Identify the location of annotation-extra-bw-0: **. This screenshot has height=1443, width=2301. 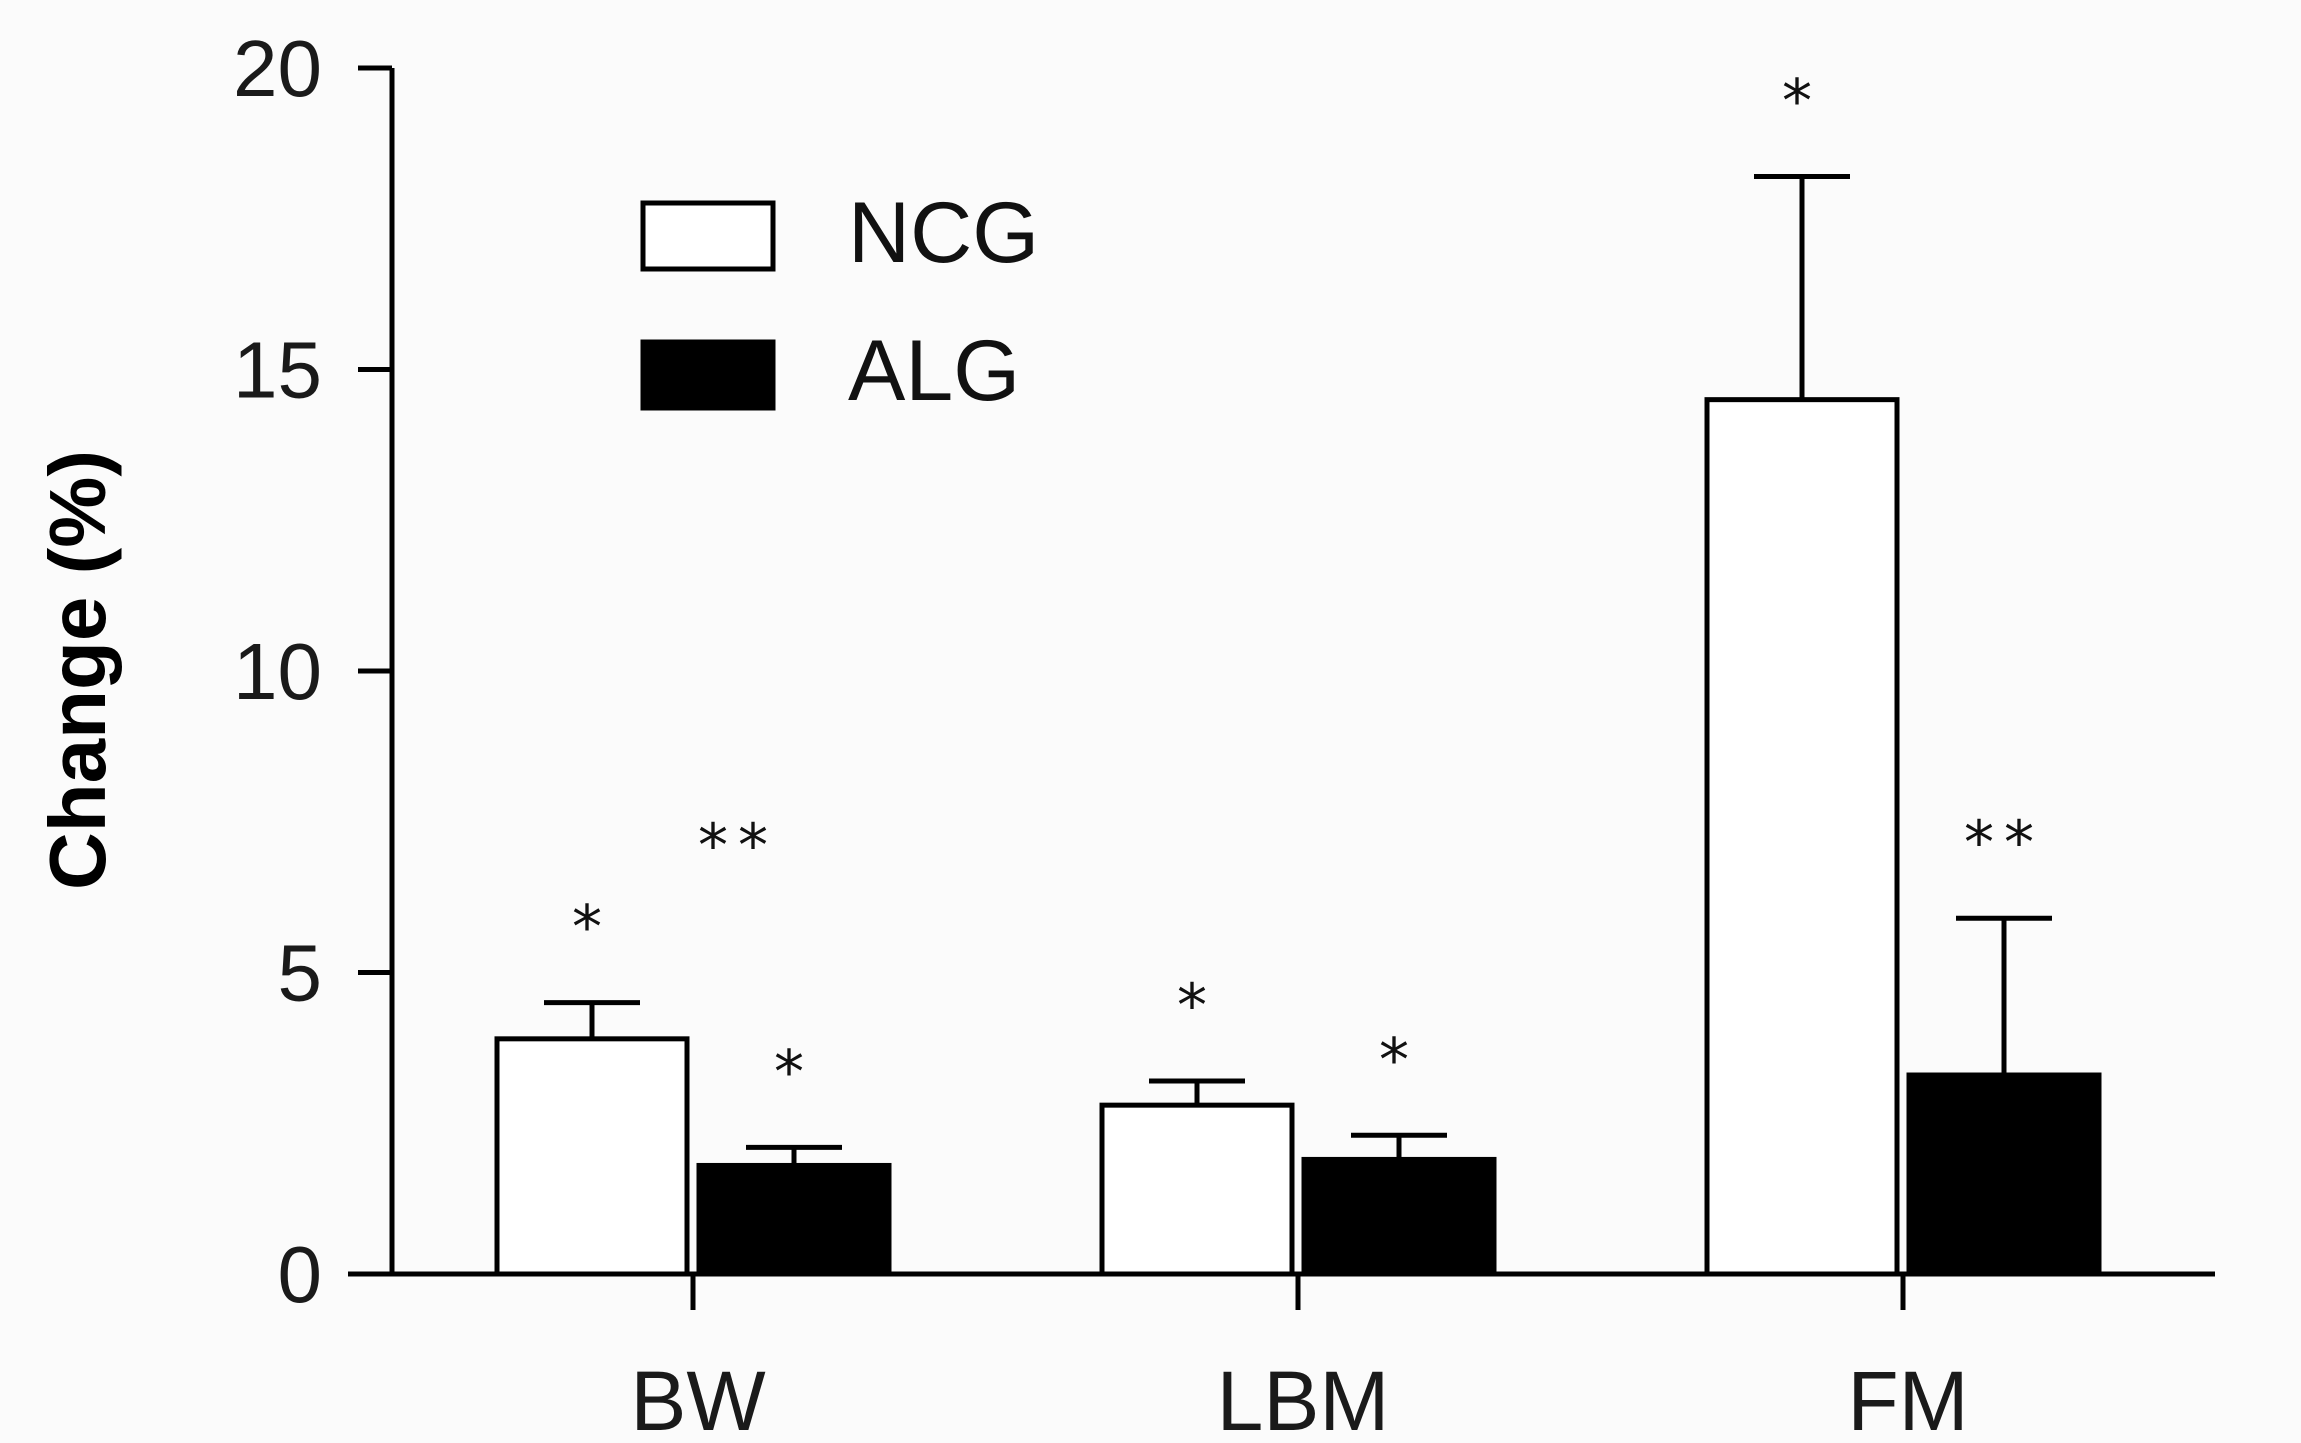
(738, 846).